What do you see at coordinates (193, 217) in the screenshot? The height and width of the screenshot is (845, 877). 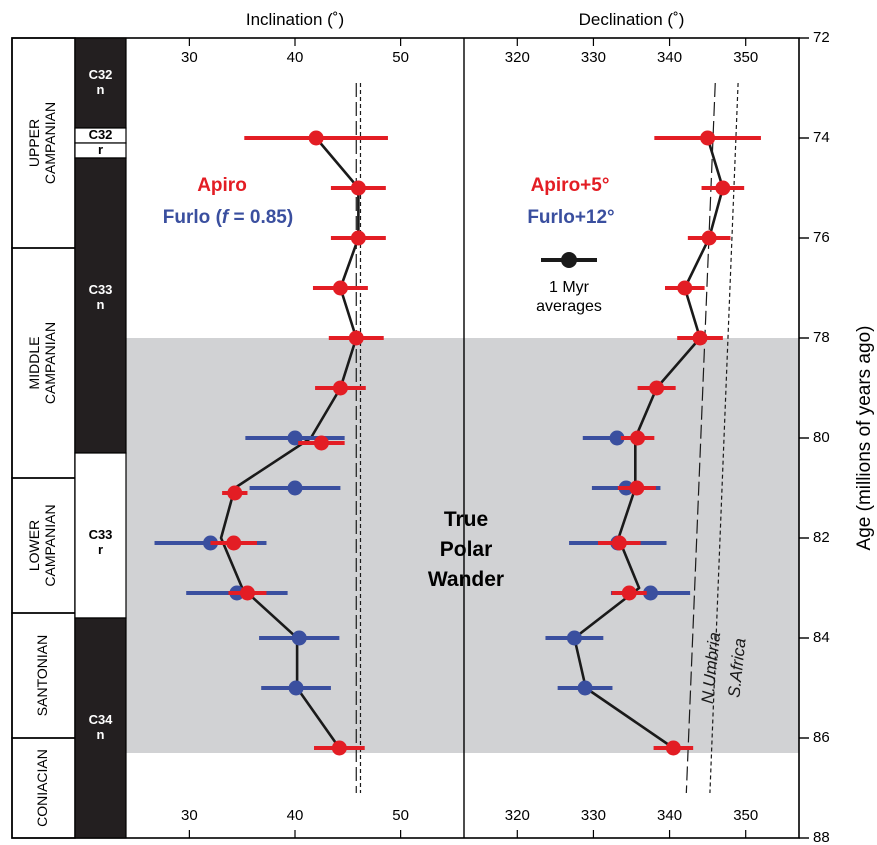 I see `legend-furlo-text: Furlo (` at bounding box center [193, 217].